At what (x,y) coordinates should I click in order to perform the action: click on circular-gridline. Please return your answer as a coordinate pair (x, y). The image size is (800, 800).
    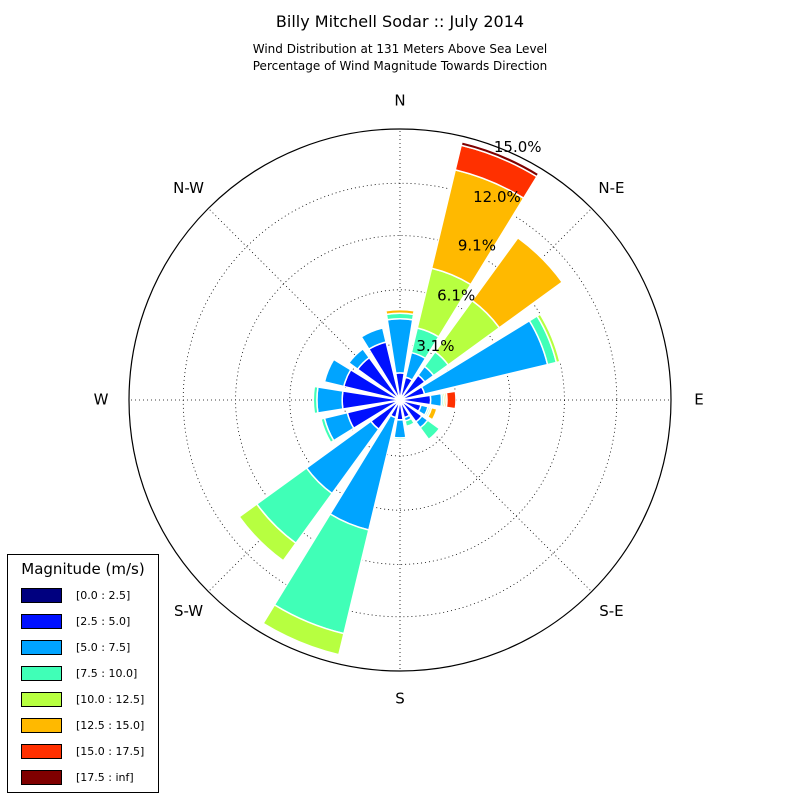
    Looking at the image, I should click on (400, 400).